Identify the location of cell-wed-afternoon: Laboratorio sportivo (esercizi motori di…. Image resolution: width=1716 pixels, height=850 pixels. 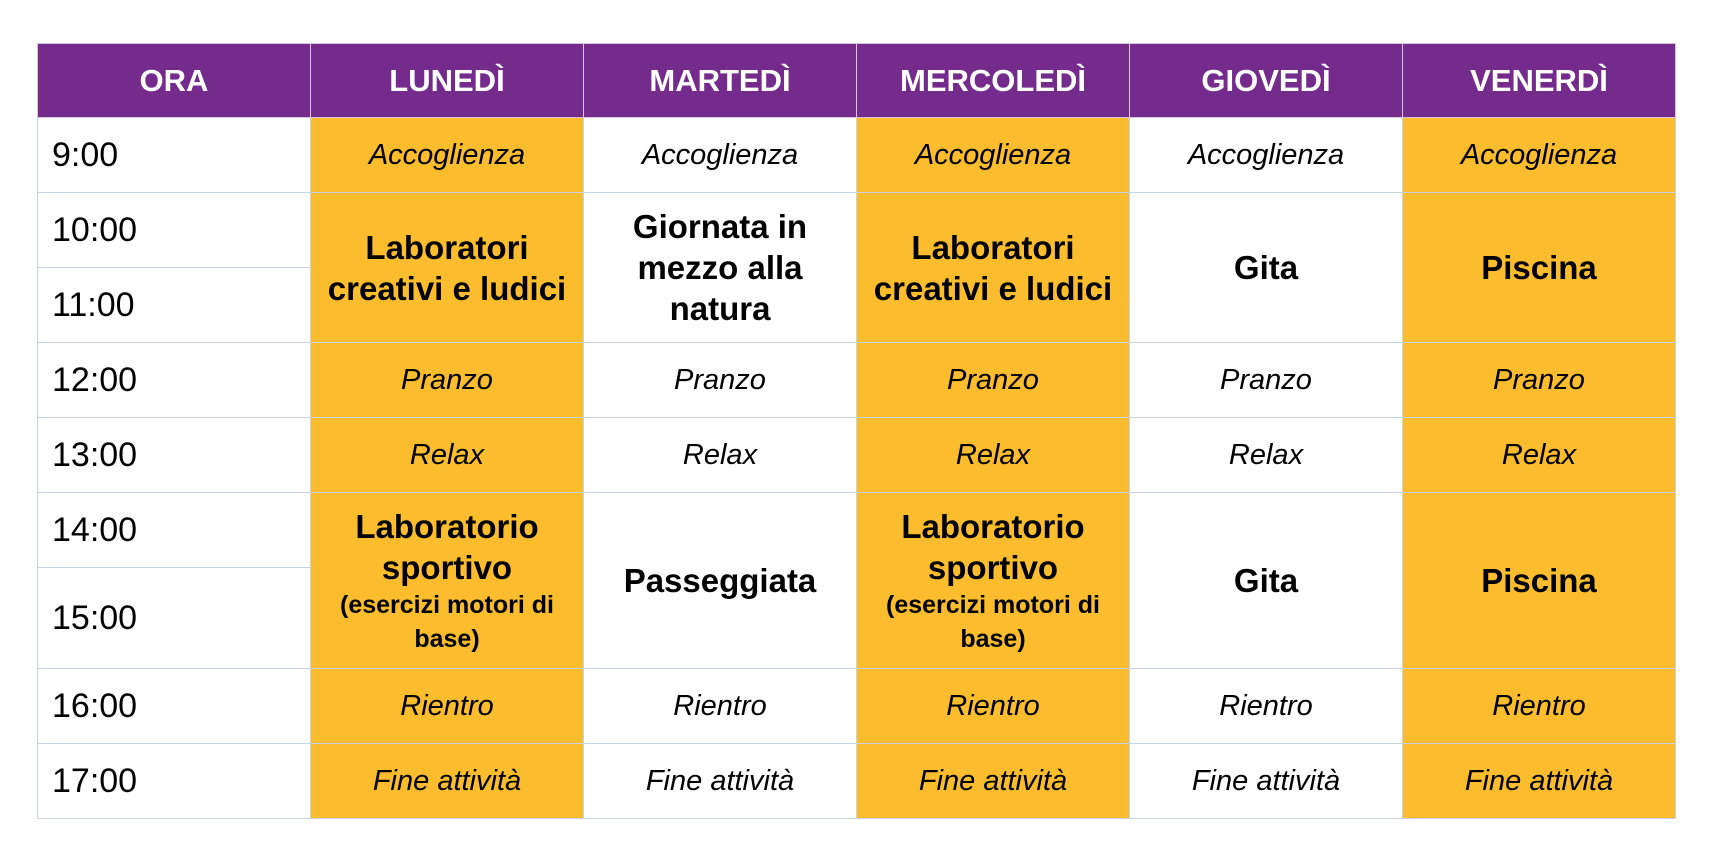
(993, 580).